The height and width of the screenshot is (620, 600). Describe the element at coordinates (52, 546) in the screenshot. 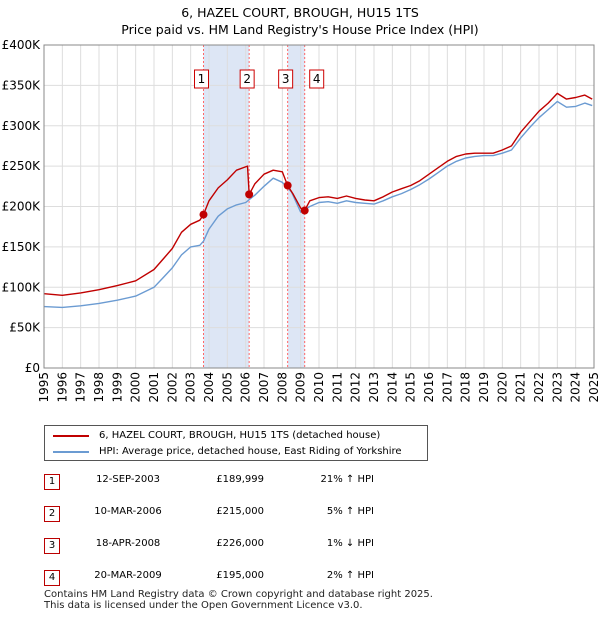

I see `sale-number-badge: 3` at that location.